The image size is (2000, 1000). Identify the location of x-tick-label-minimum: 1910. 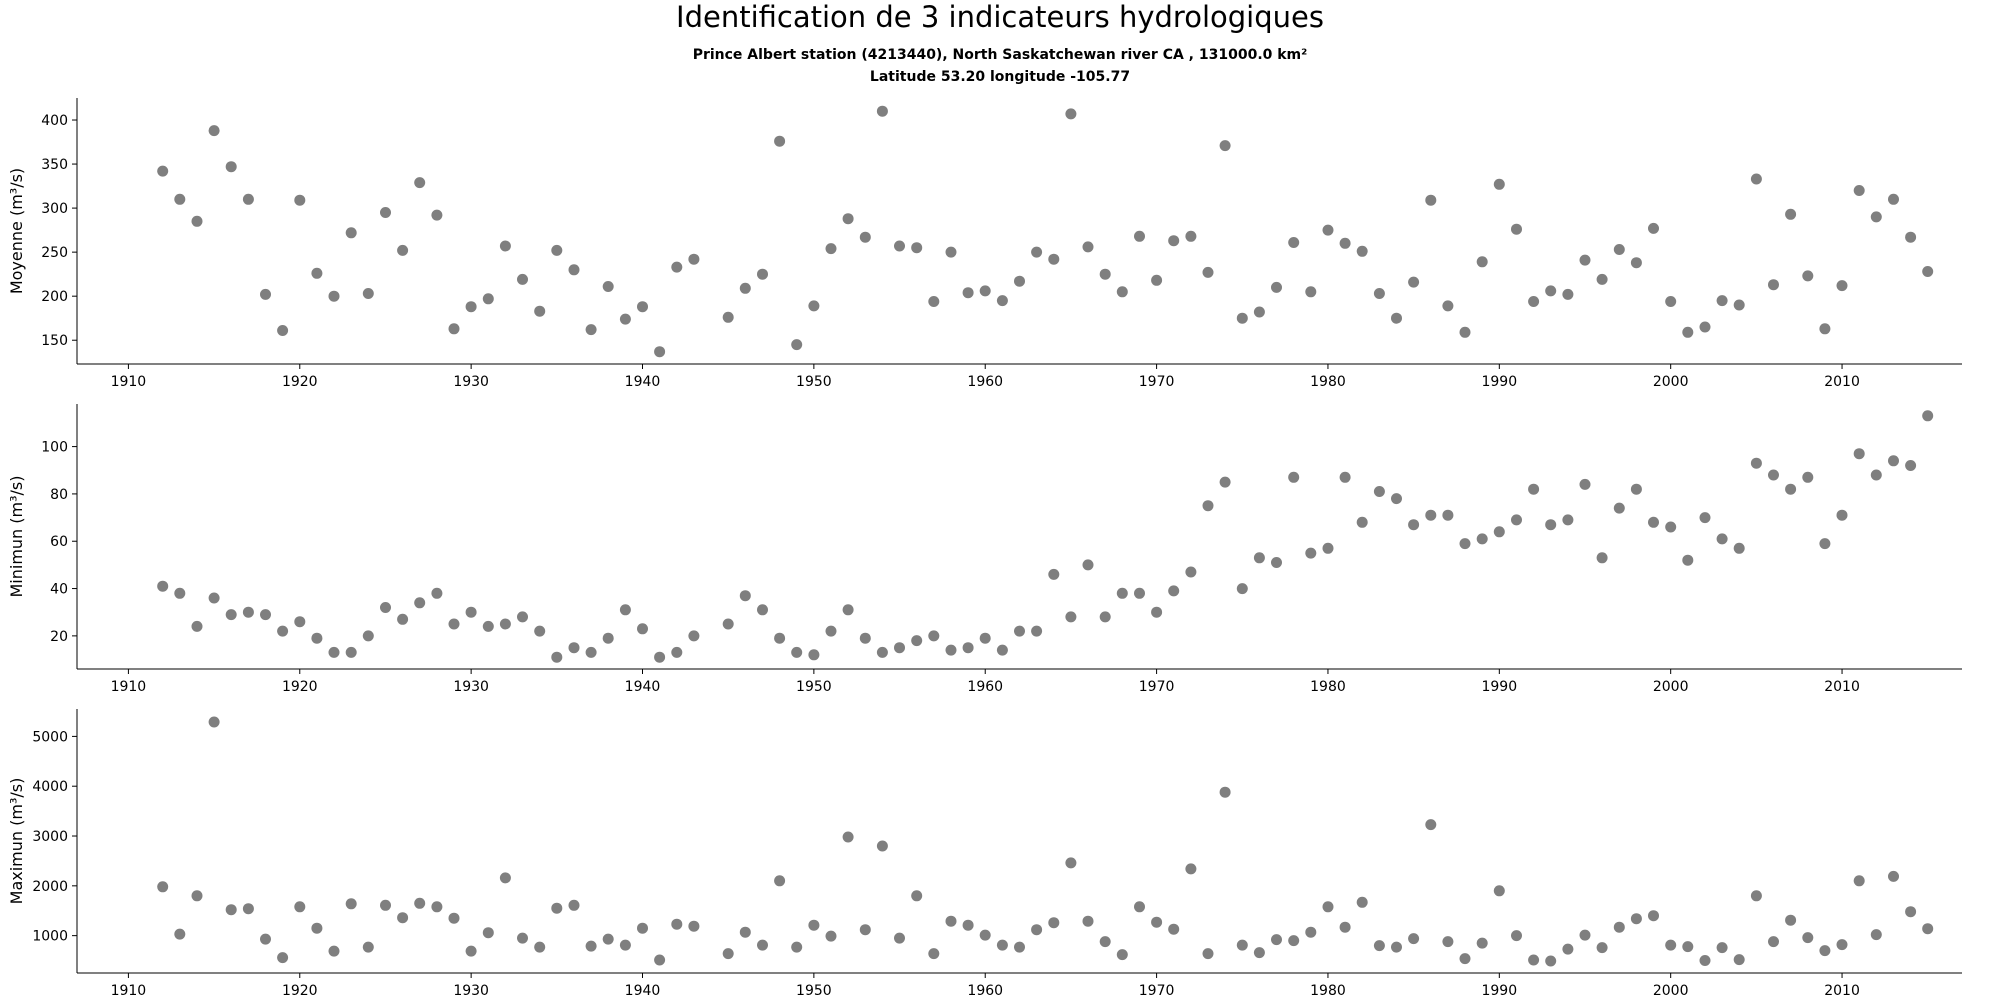
(129, 687).